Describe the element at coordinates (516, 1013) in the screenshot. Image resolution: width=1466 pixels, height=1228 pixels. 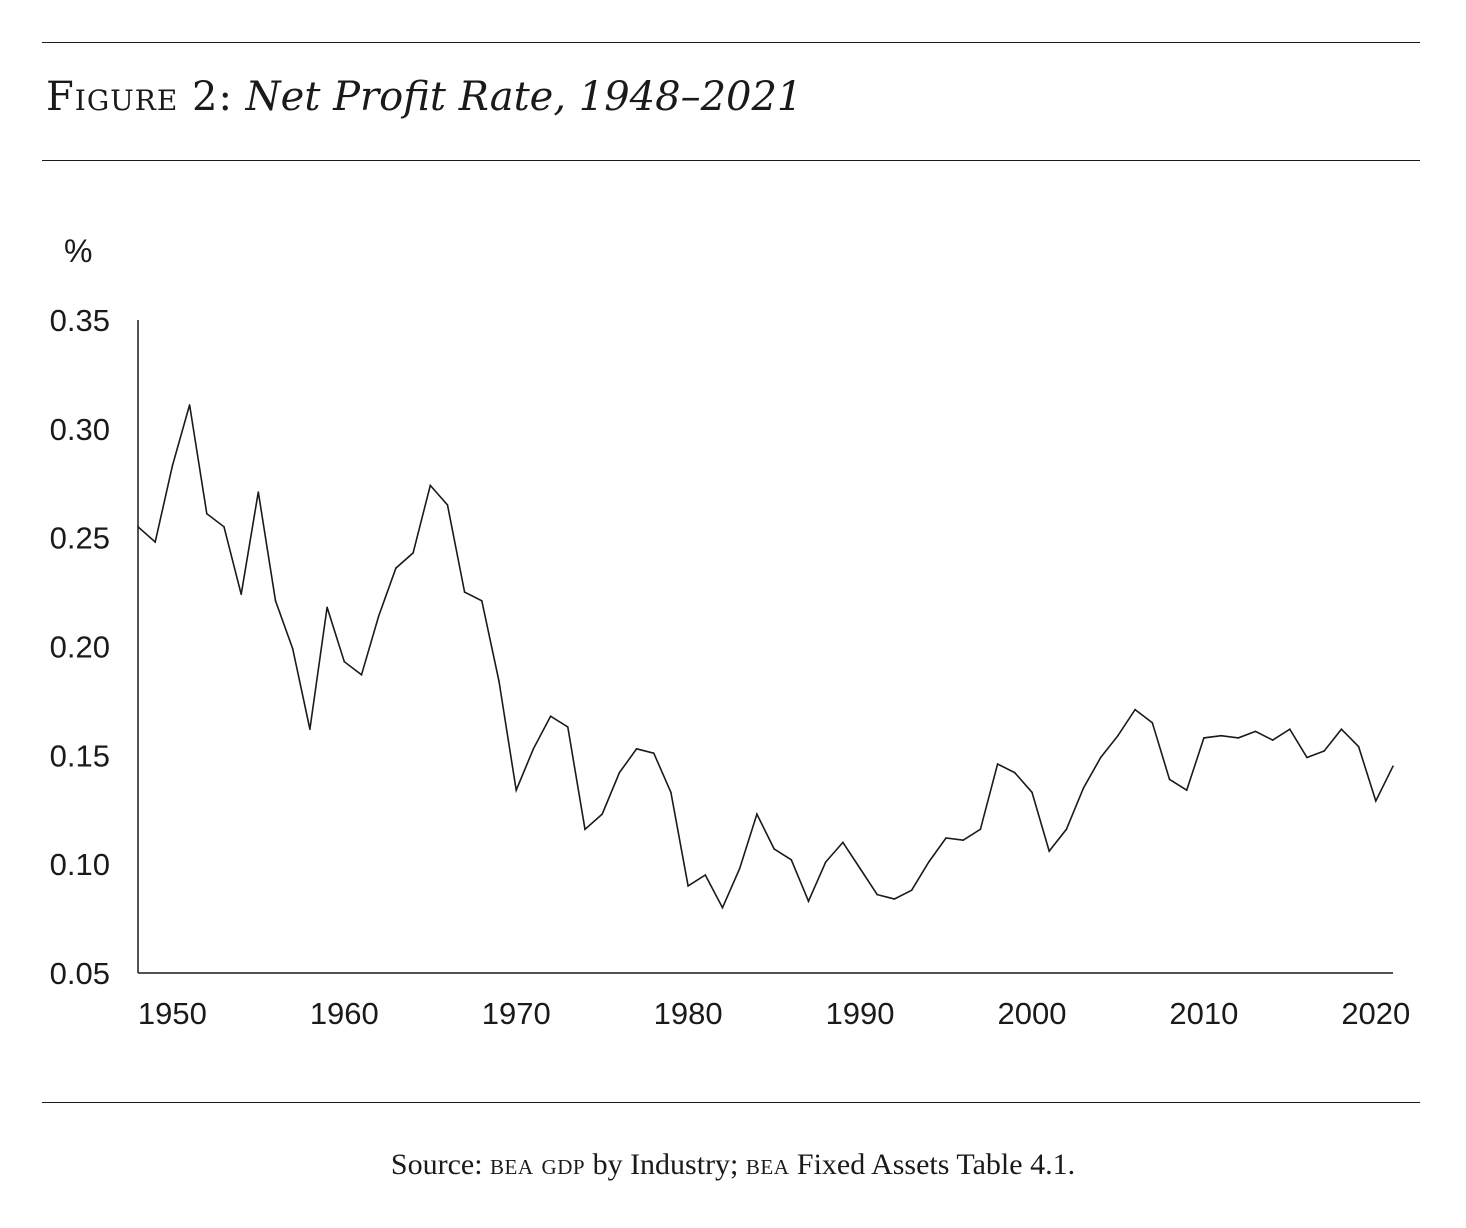
I see `x-tick-label: 1970` at that location.